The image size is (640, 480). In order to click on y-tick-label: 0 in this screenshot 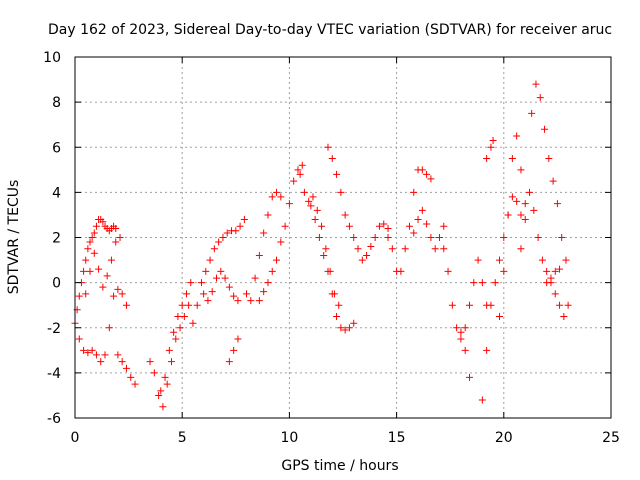, I will do `click(56, 284)`.